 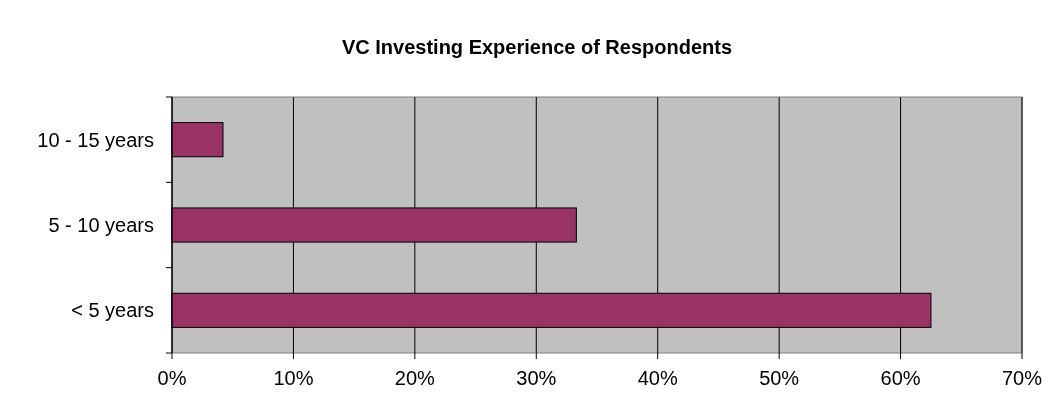 I want to click on x-tick-label: 20%, so click(x=415, y=378).